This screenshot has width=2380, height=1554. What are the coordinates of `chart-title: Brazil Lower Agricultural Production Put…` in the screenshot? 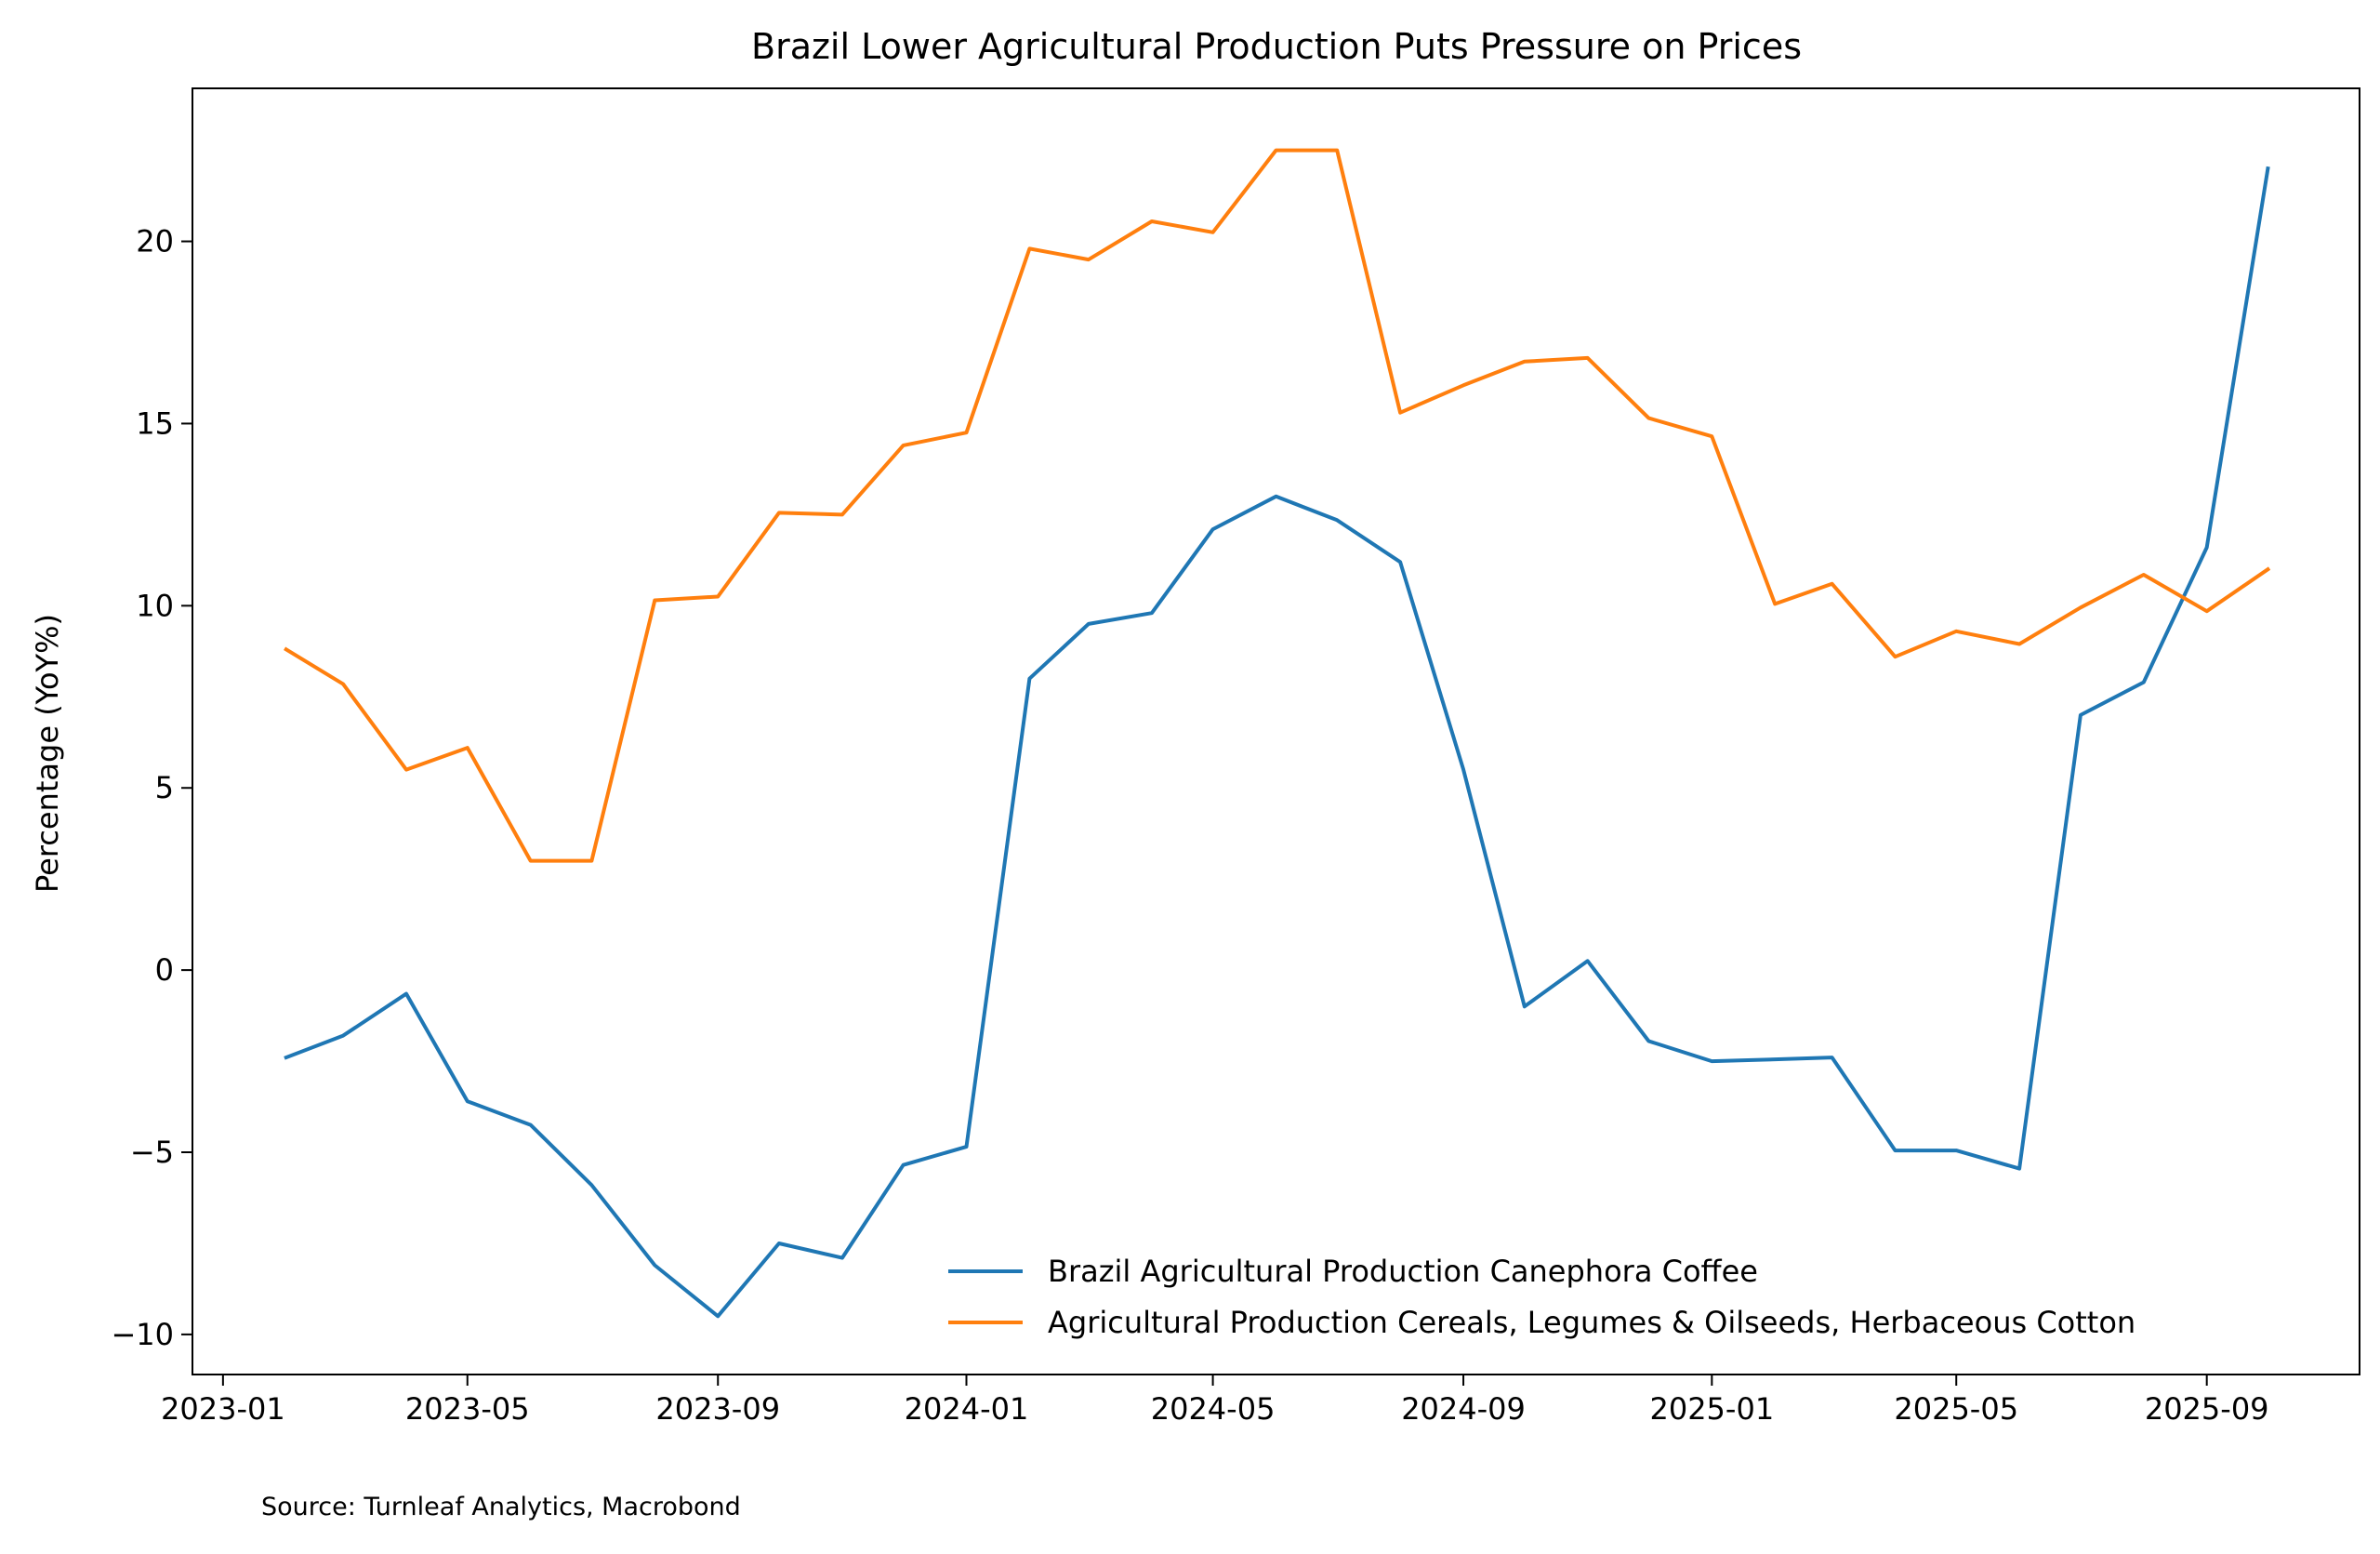 It's located at (1276, 46).